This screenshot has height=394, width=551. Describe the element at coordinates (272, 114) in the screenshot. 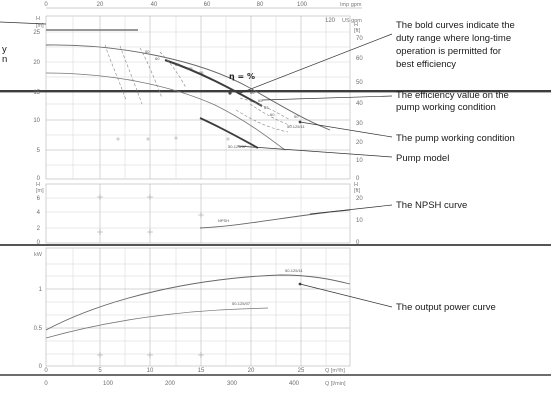

I see `eff-right-60: 60` at that location.